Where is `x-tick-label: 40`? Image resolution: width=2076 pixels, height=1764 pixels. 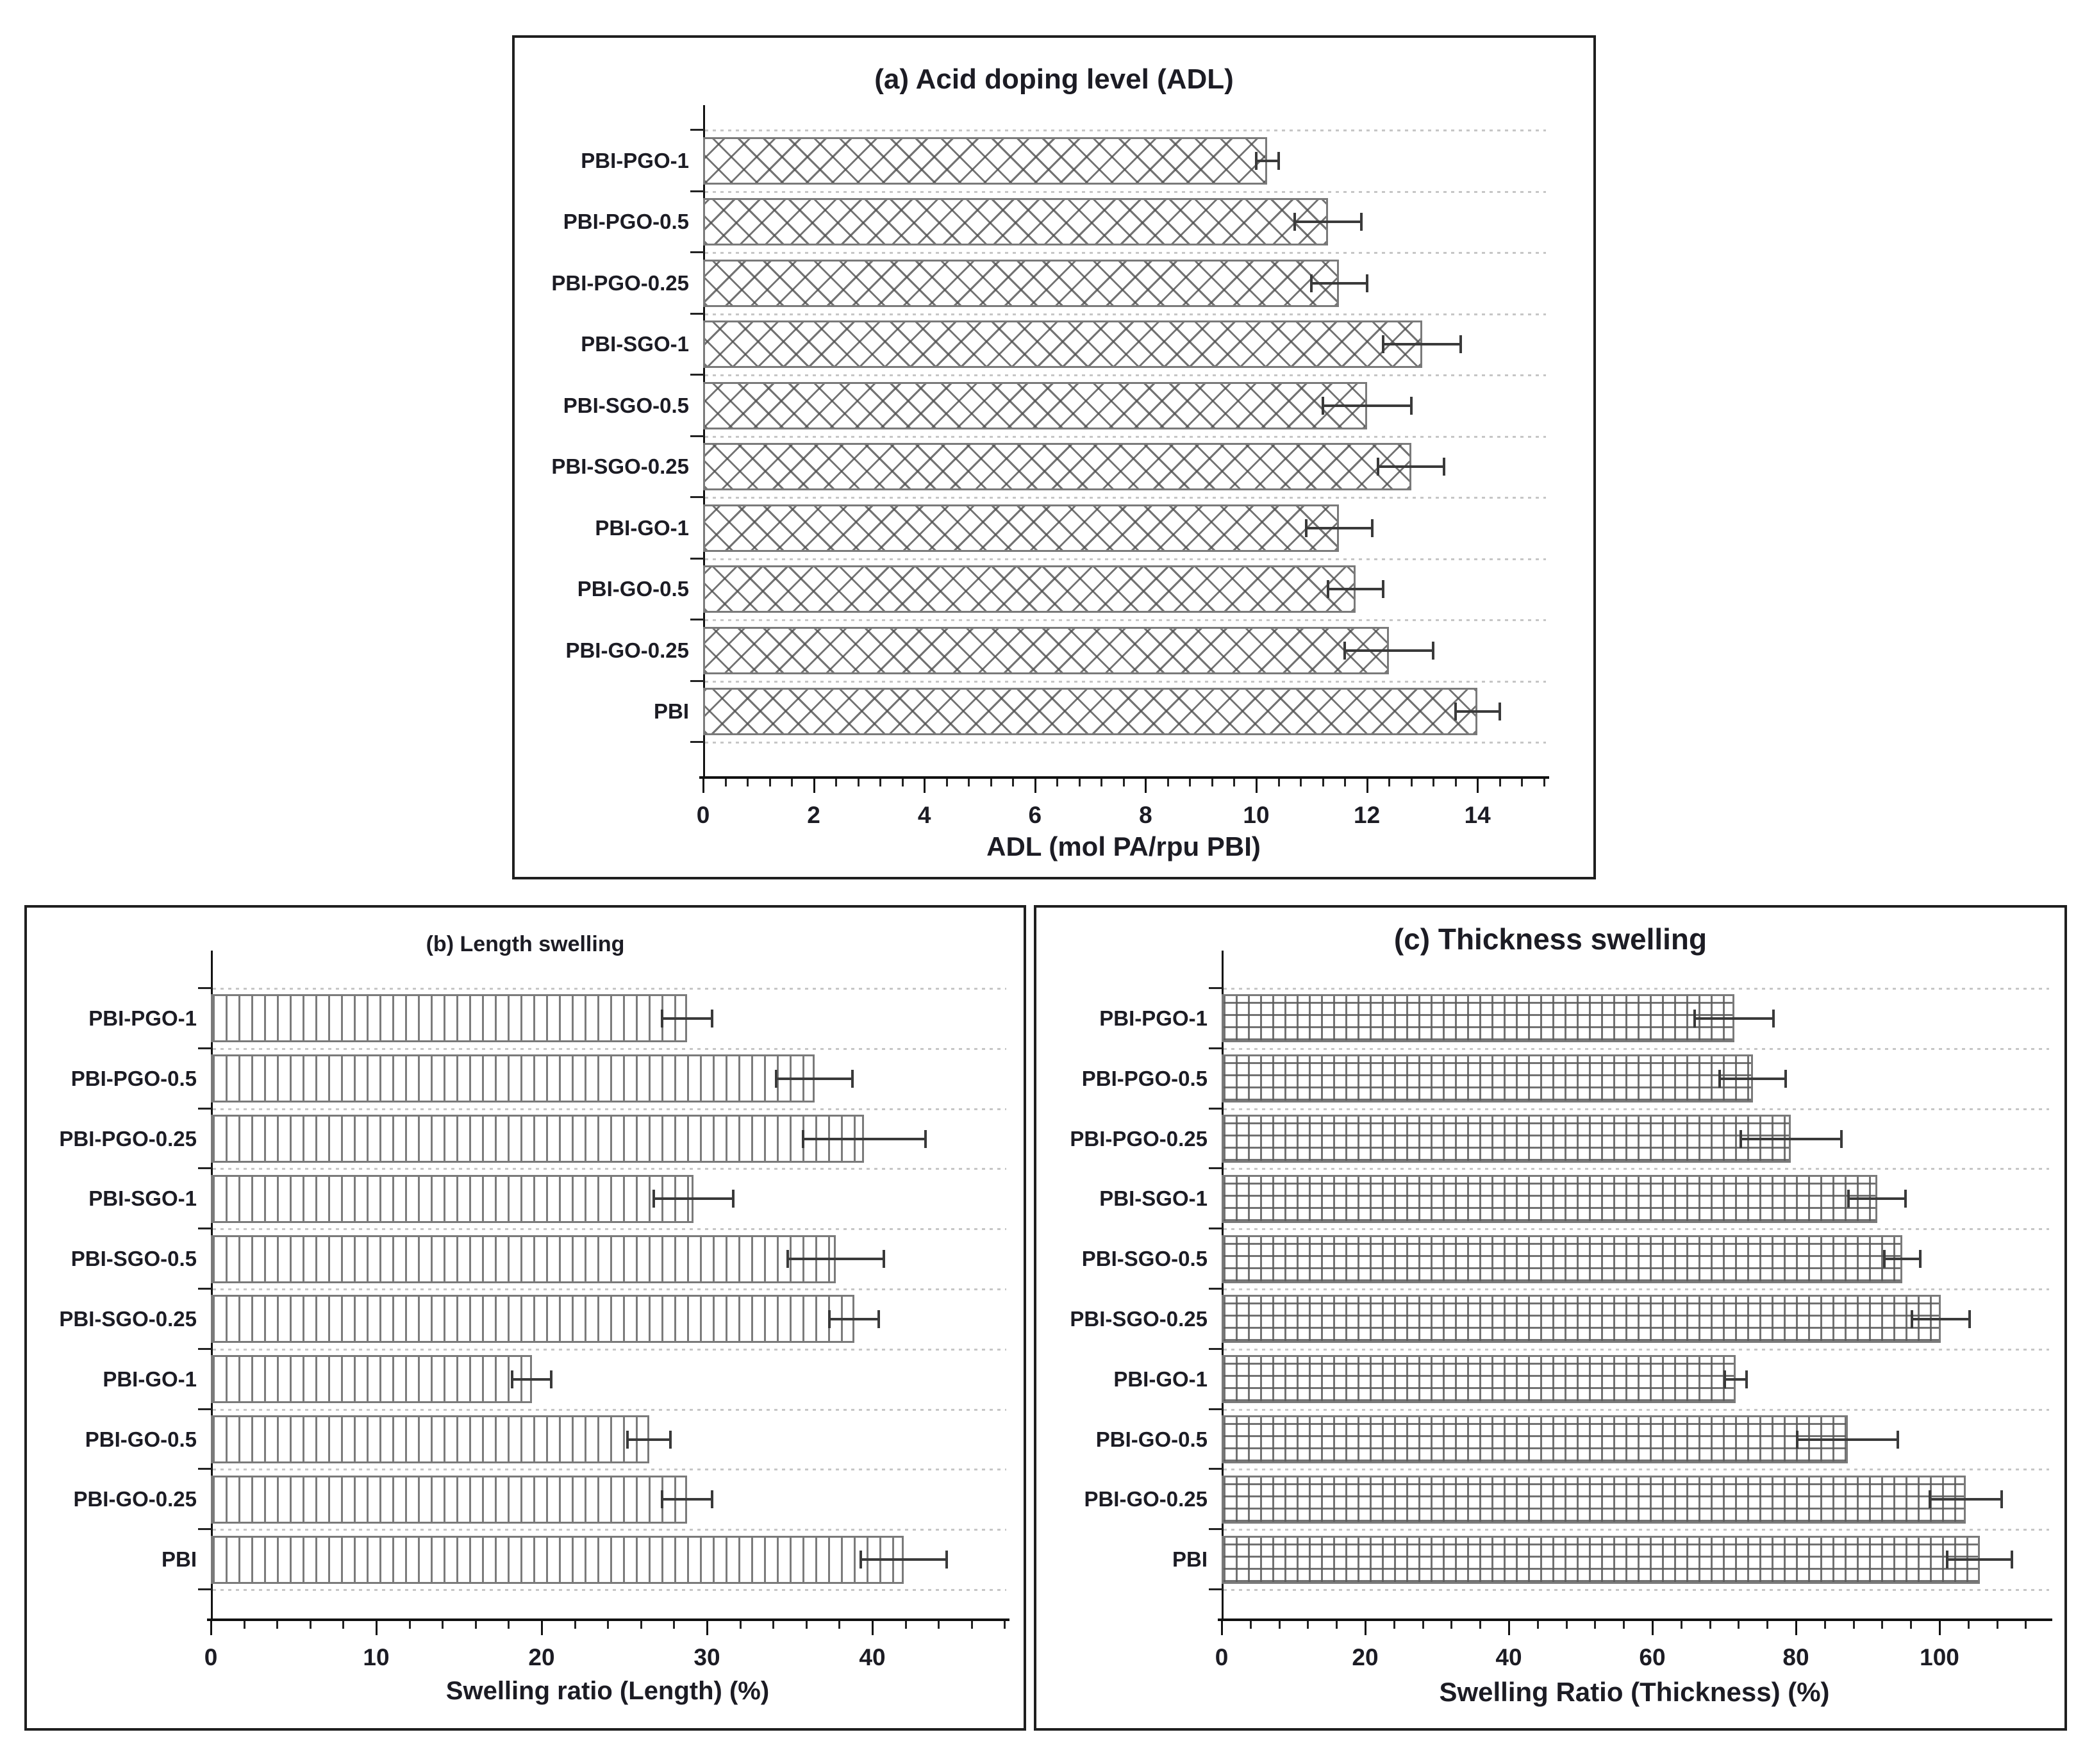
x-tick-label: 40 is located at coordinates (872, 1657).